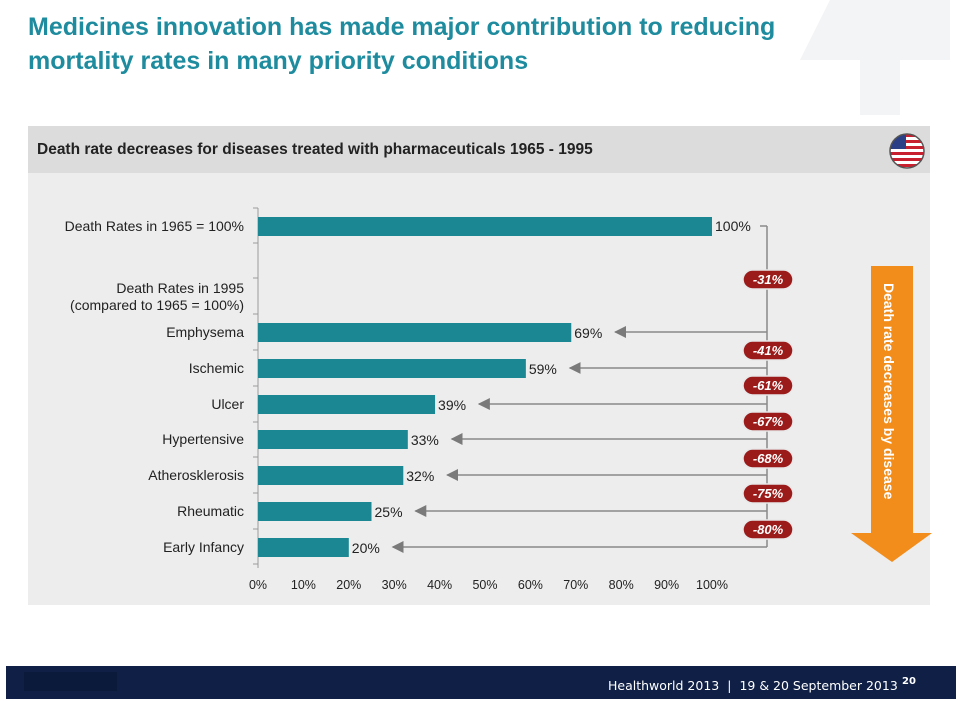  Describe the element at coordinates (664, 685) in the screenshot. I see `footer-event: Healthworld 2013` at that location.